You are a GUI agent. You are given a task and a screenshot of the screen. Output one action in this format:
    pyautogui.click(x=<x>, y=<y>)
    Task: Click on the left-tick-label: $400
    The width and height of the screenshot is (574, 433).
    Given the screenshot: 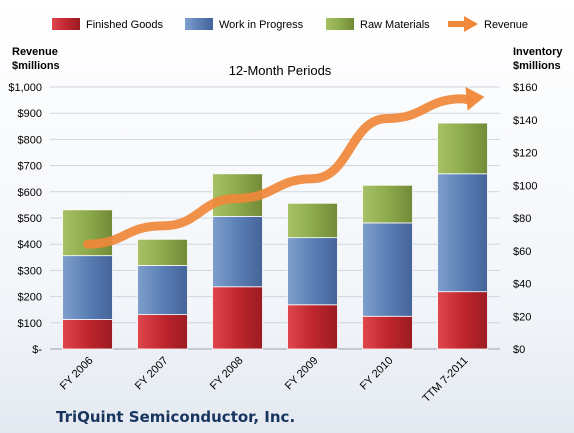 What is the action you would take?
    pyautogui.click(x=30, y=245)
    